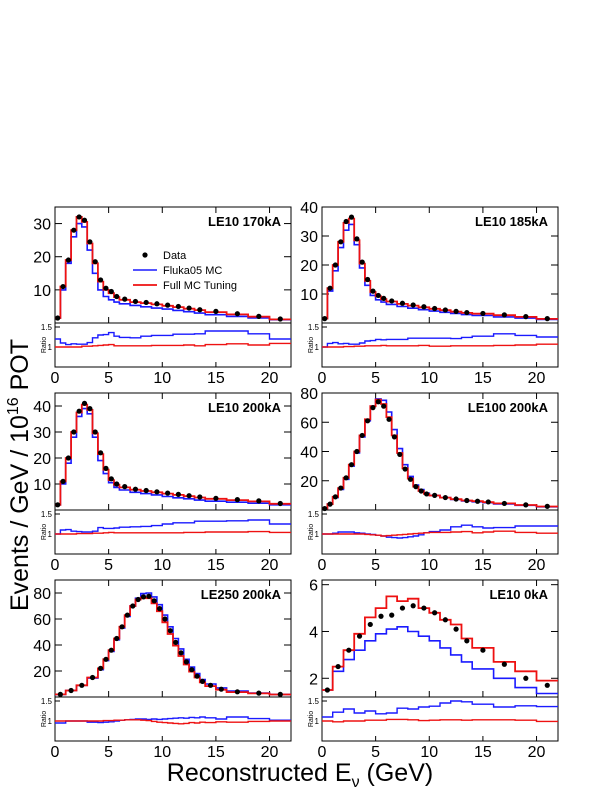 Image resolution: width=610 pixels, height=795 pixels. I want to click on legend-data-label: Data, so click(175, 256).